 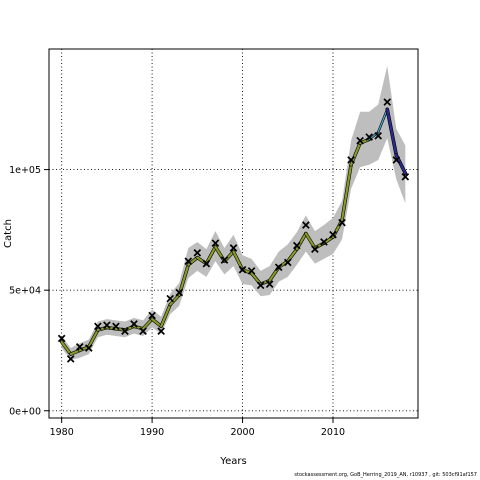 What do you see at coordinates (179, 292) in the screenshot?
I see `observed-point-1993` at bounding box center [179, 292].